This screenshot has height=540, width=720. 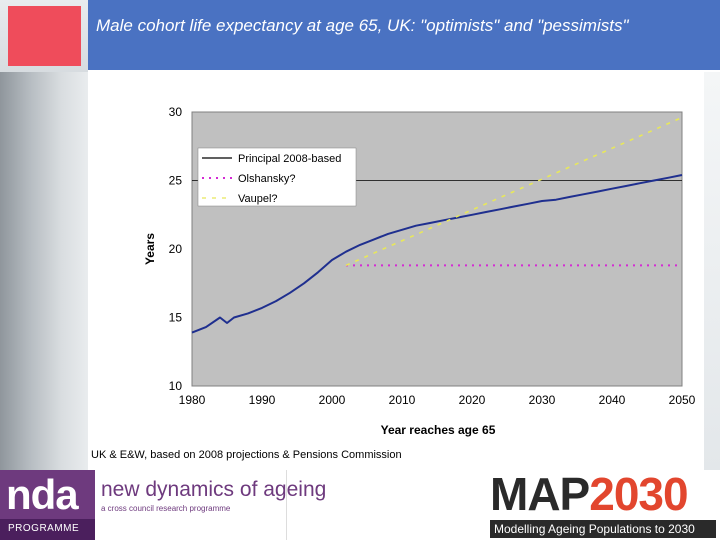 What do you see at coordinates (166, 508) in the screenshot?
I see `nda-brand-subtitle: a cross council research programme` at bounding box center [166, 508].